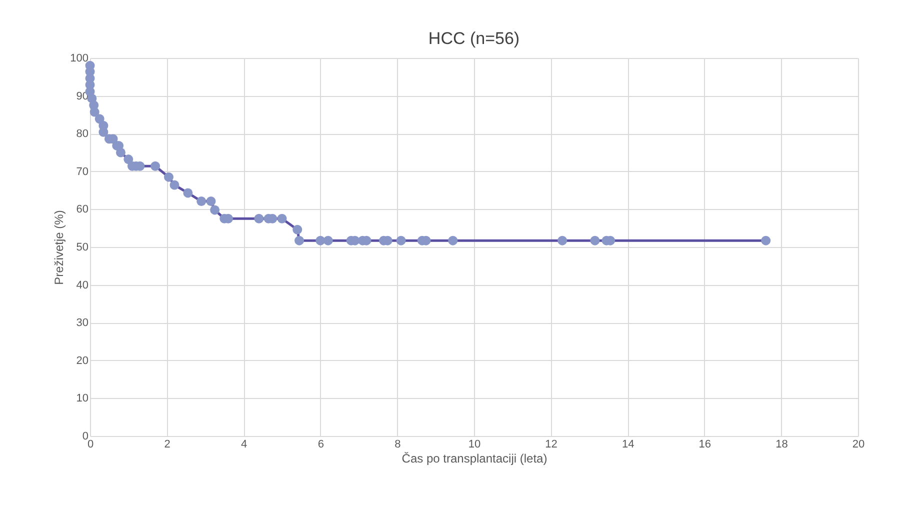 The height and width of the screenshot is (529, 898). Describe the element at coordinates (475, 459) in the screenshot. I see `x-axis-title: Čas po transplantaciji (leta)` at that location.